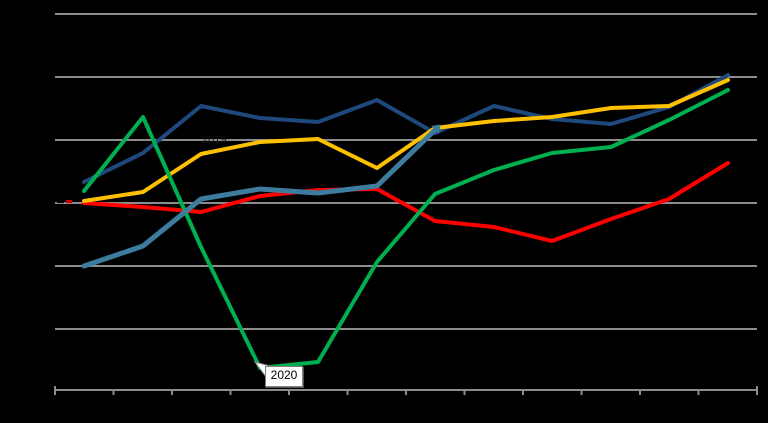 This screenshot has width=768, height=423. Describe the element at coordinates (436, 129) in the screenshot. I see `teal-line-arrowhead` at that location.